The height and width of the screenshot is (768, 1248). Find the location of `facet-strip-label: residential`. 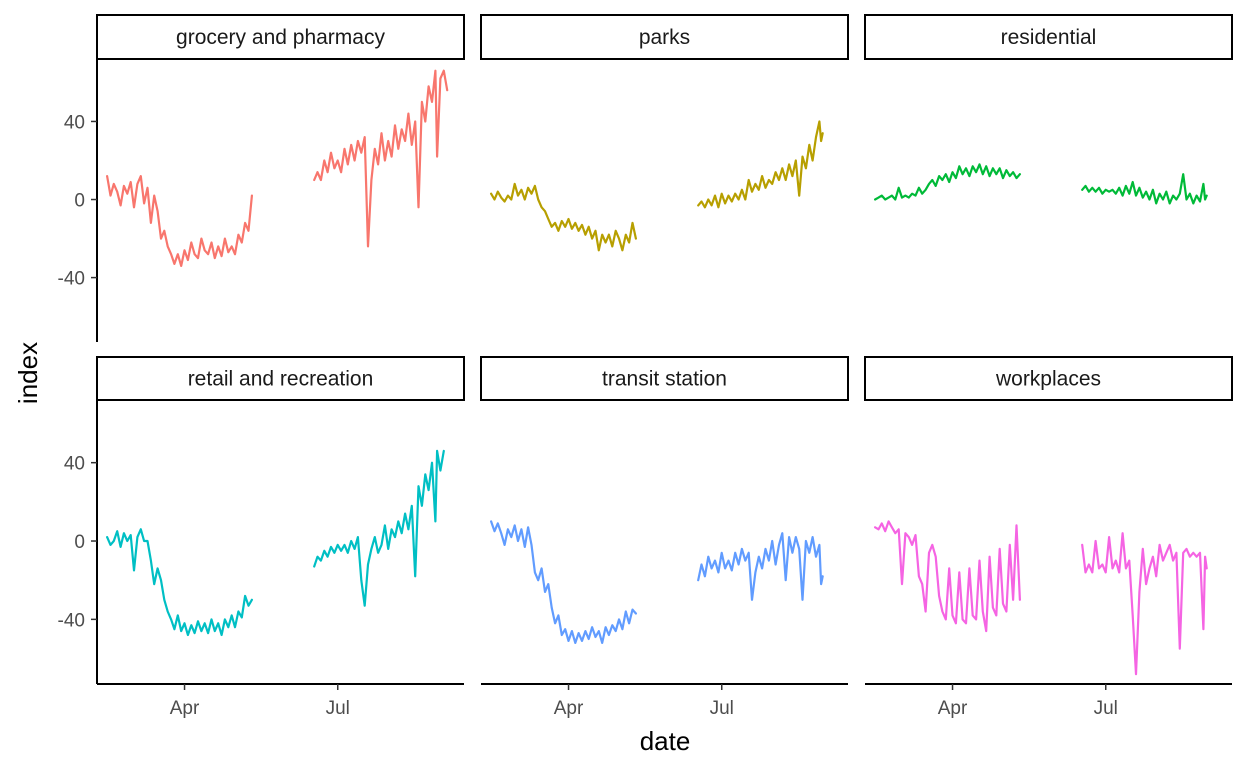

facet-strip-label: residential is located at coordinates (1049, 37).